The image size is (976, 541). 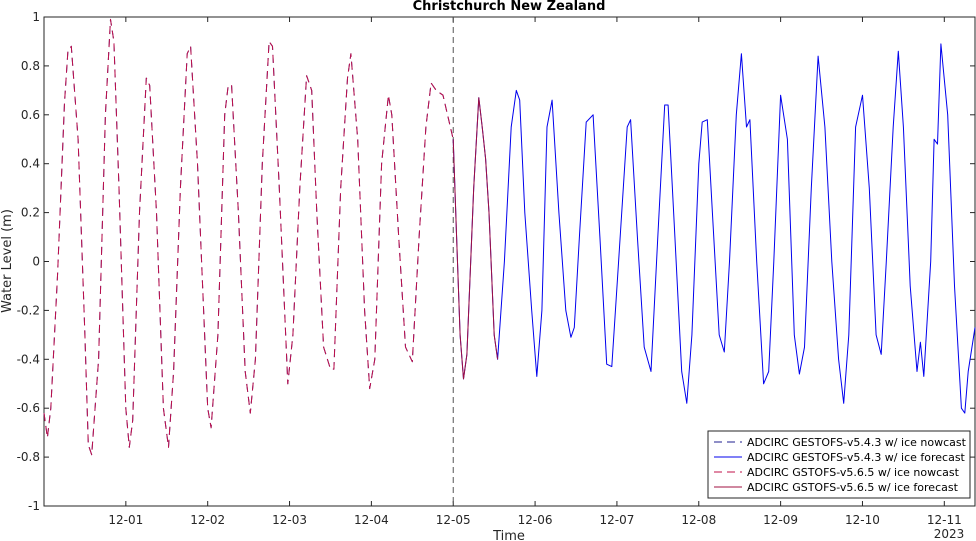 I want to click on y-tick-label: -1, so click(x=34, y=506).